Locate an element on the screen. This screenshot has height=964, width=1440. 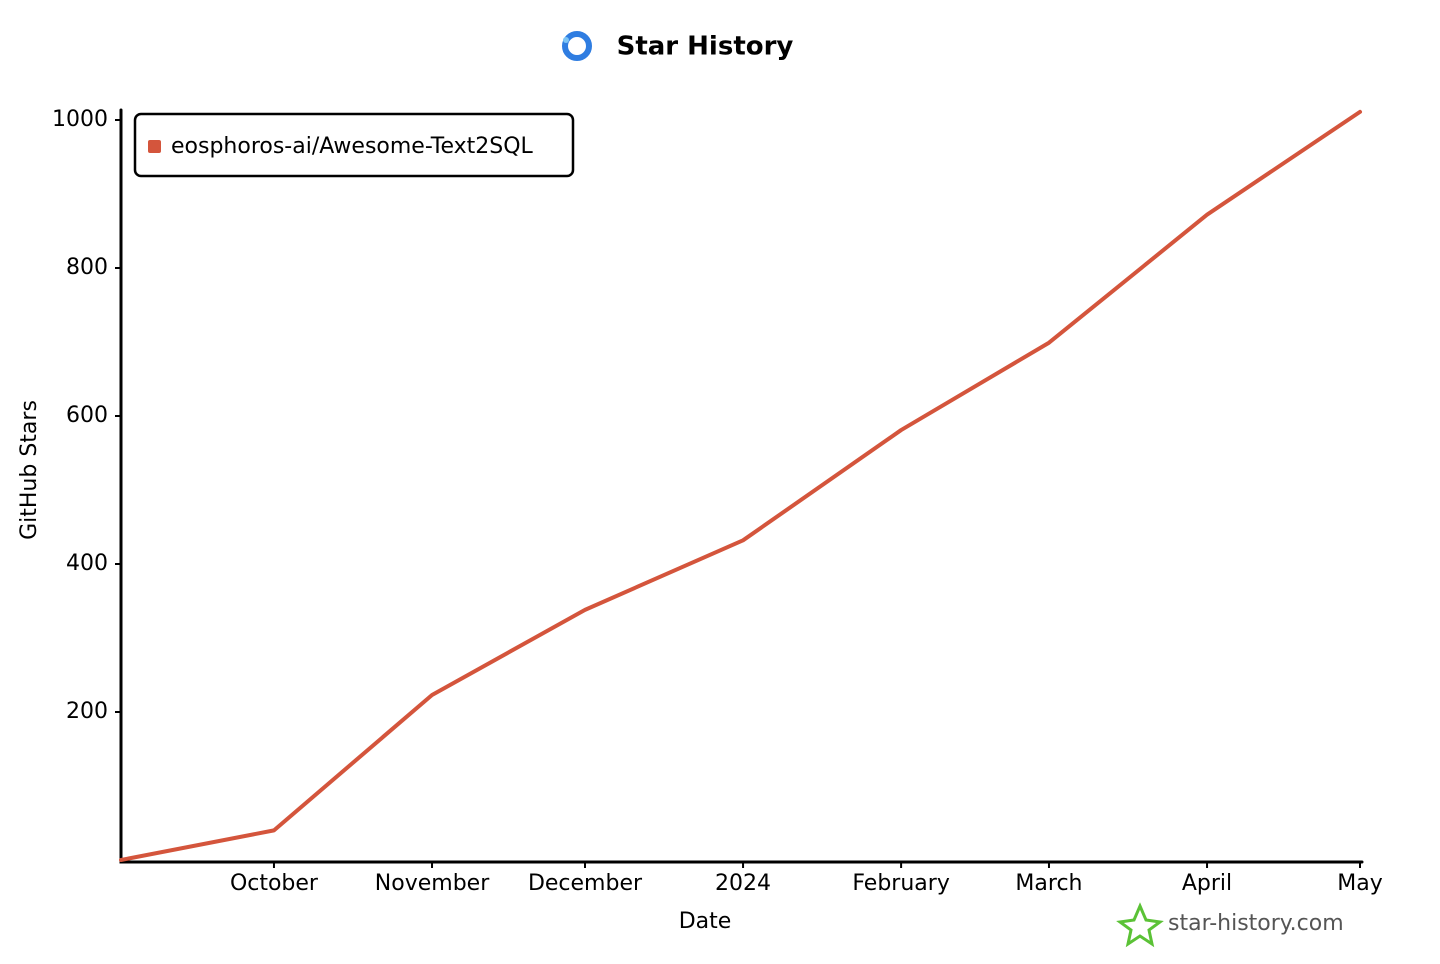
y-tick-label: 1000 is located at coordinates (80, 119).